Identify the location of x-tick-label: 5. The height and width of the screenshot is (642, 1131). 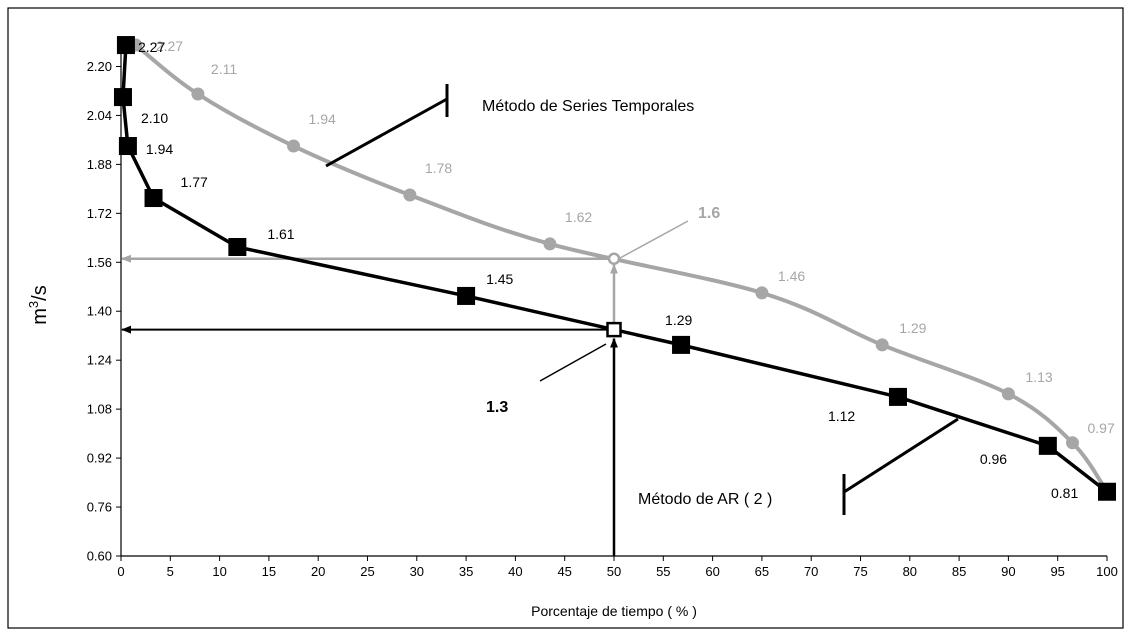
(170, 571).